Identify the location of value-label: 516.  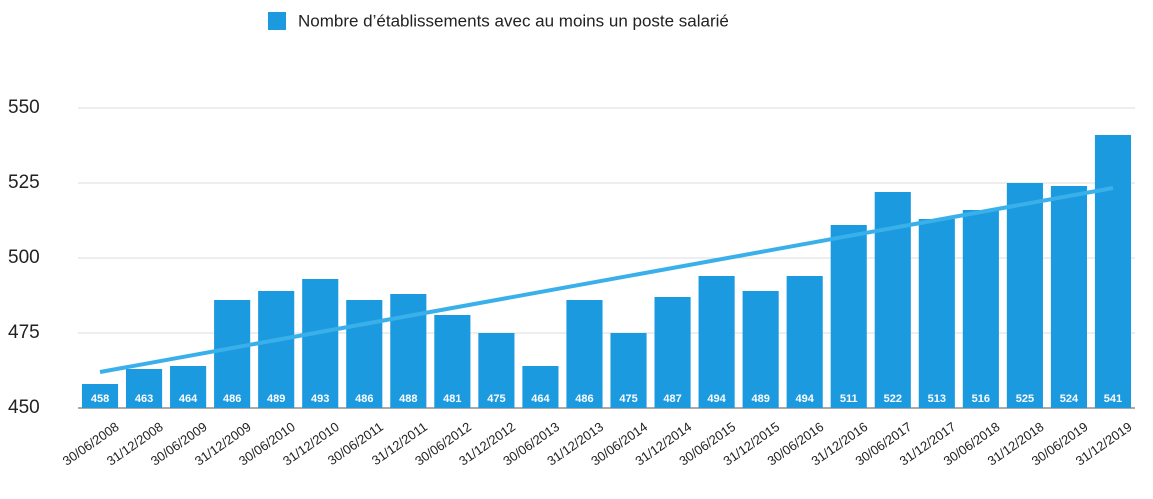
(981, 399).